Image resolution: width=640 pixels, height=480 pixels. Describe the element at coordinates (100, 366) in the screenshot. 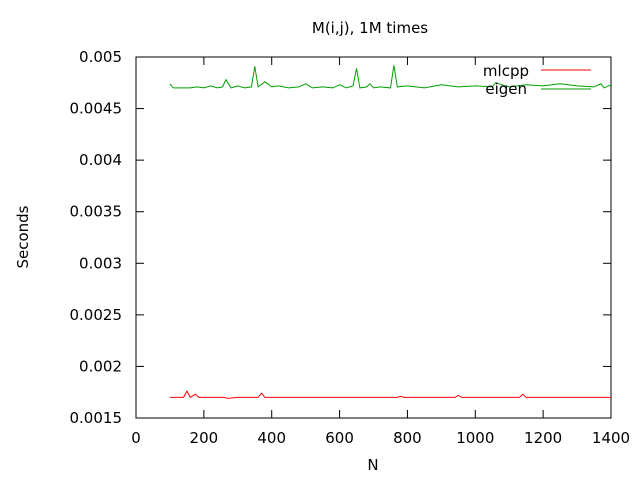

I see `y-tick-label: 0.002` at that location.